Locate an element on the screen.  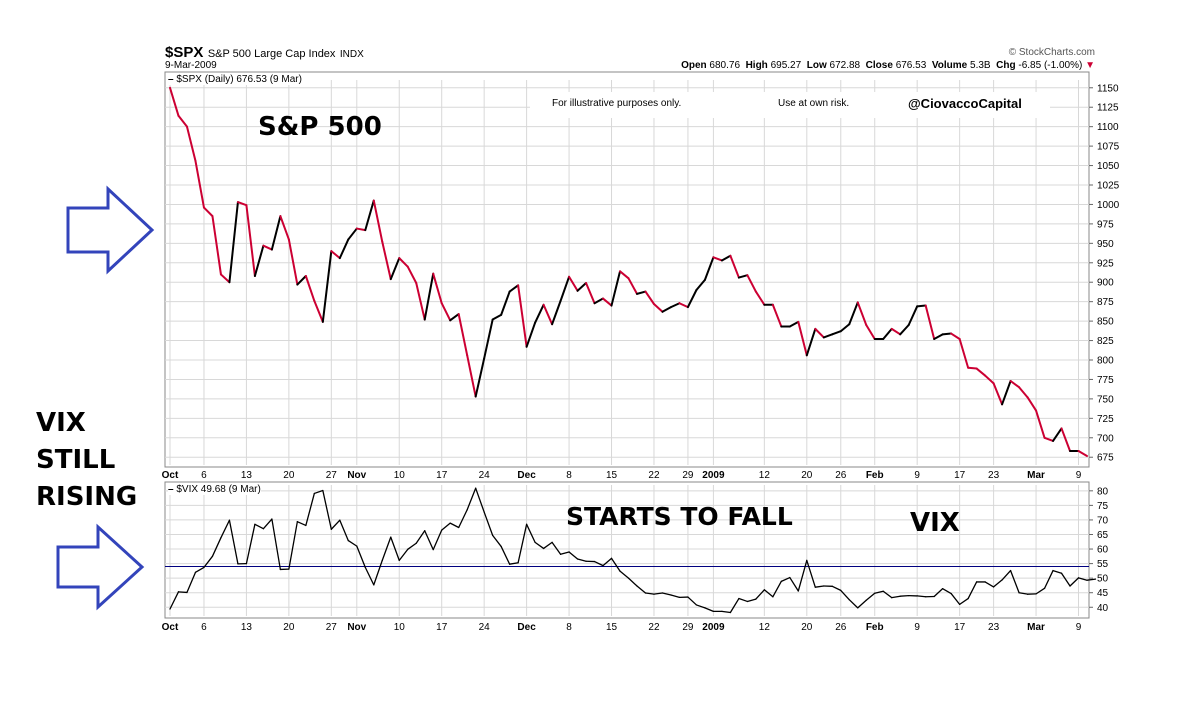
vix-ytick-label: 50 is located at coordinates (1103, 579).